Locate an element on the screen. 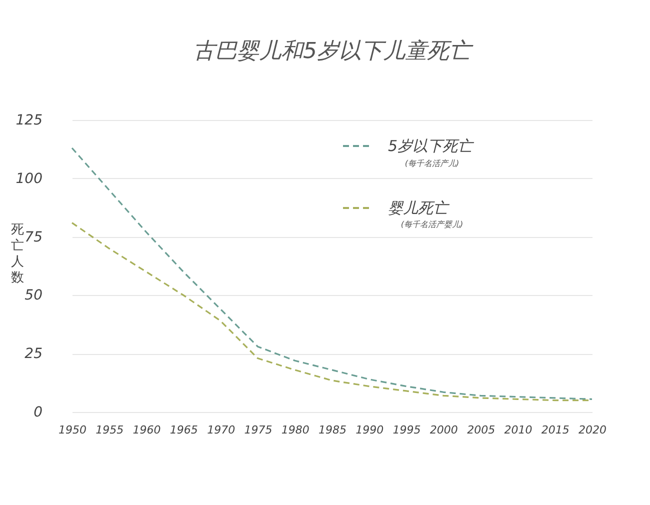  legend-label: 婴儿死亡 is located at coordinates (419, 208).